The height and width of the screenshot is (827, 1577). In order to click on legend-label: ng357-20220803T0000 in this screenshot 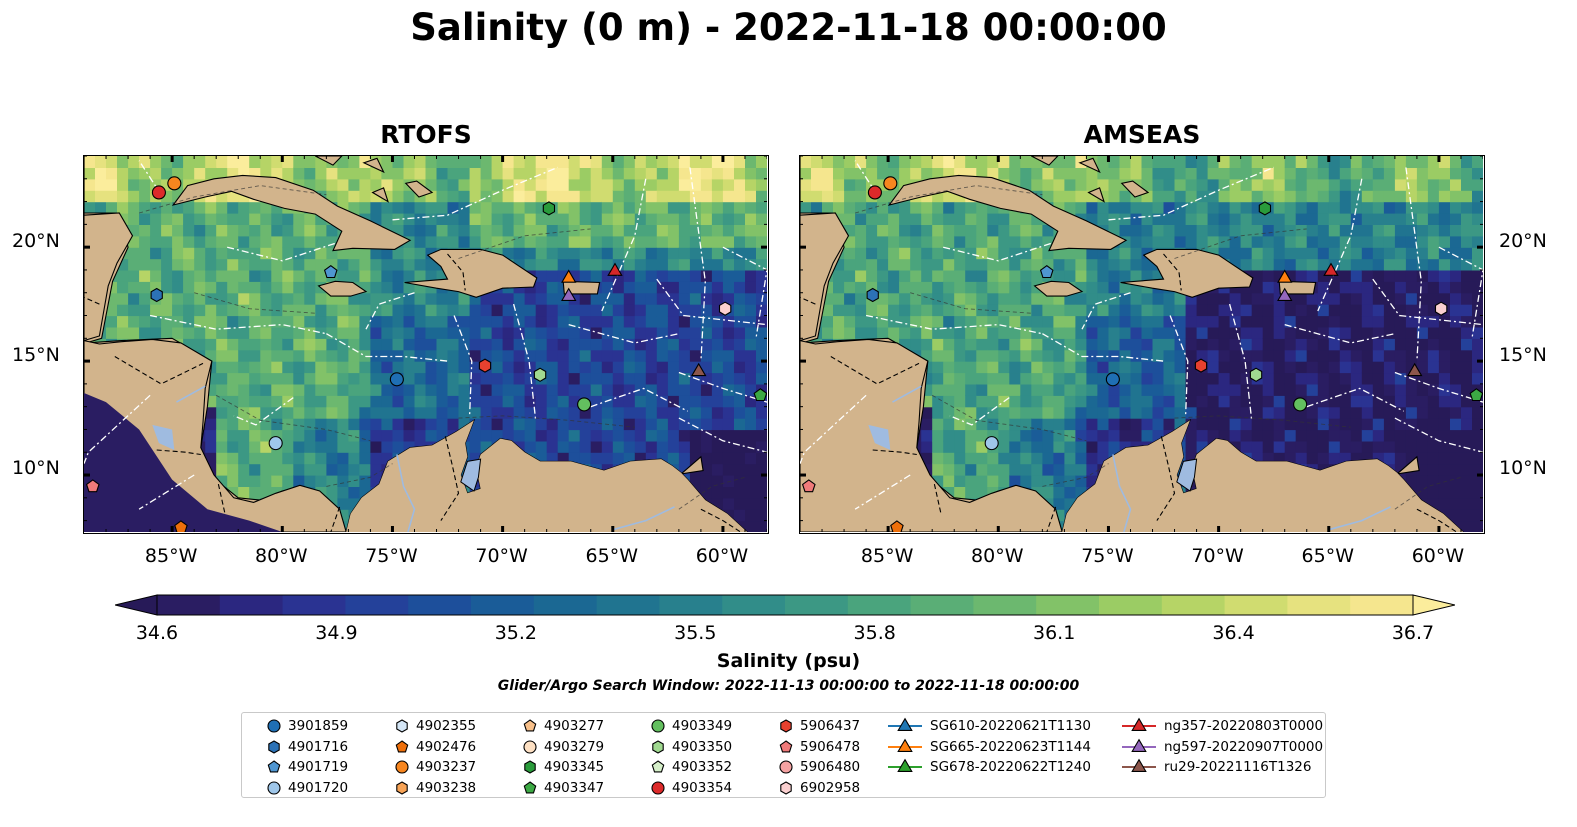, I will do `click(1244, 726)`.